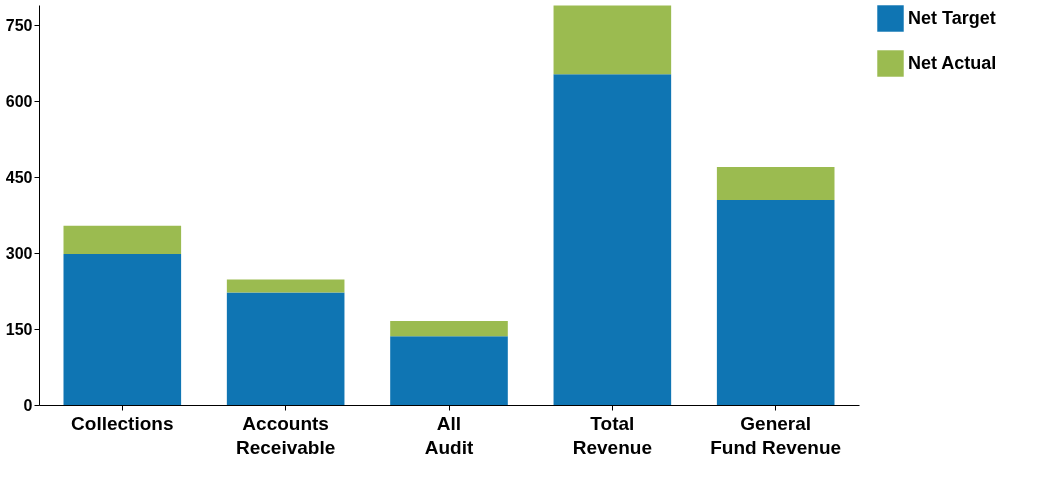 This screenshot has width=1038, height=490. What do you see at coordinates (19, 329) in the screenshot?
I see `y-tick-label: 150` at bounding box center [19, 329].